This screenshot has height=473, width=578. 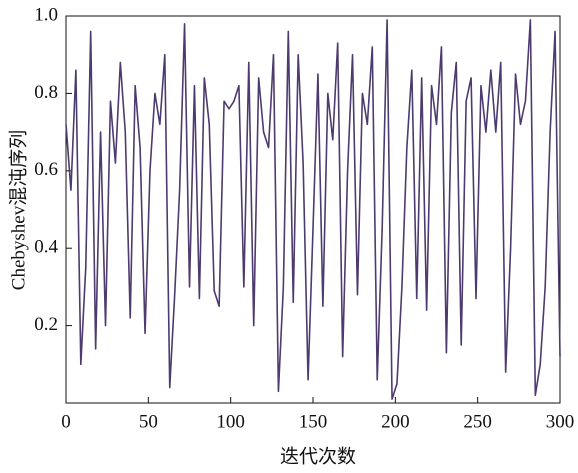 I want to click on x-tick-label: 150, so click(x=313, y=421).